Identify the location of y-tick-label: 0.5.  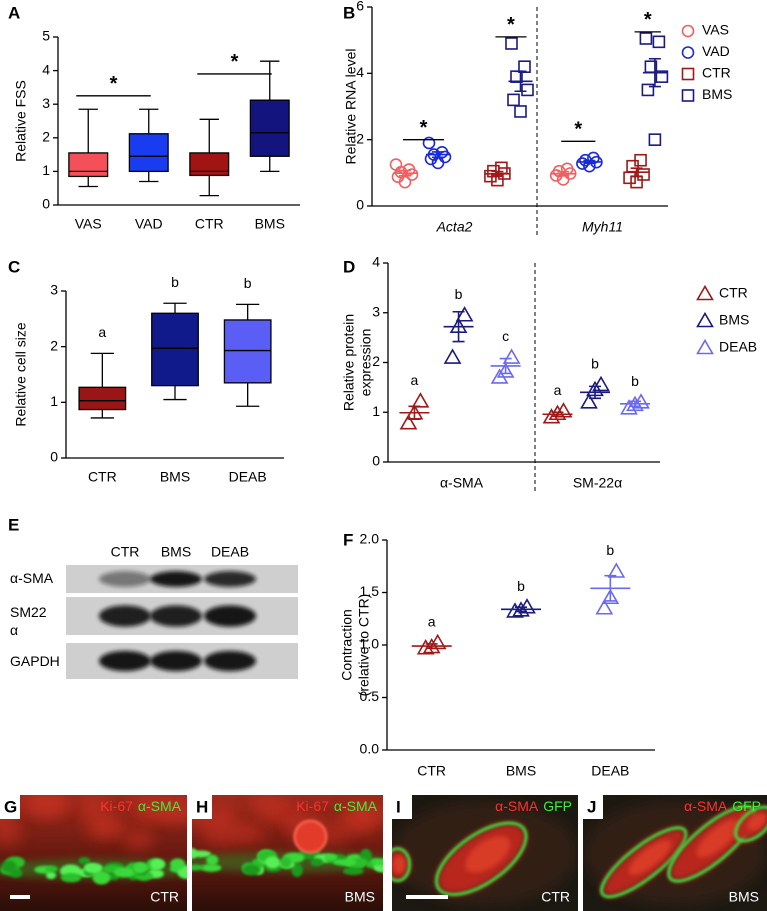
(370, 696).